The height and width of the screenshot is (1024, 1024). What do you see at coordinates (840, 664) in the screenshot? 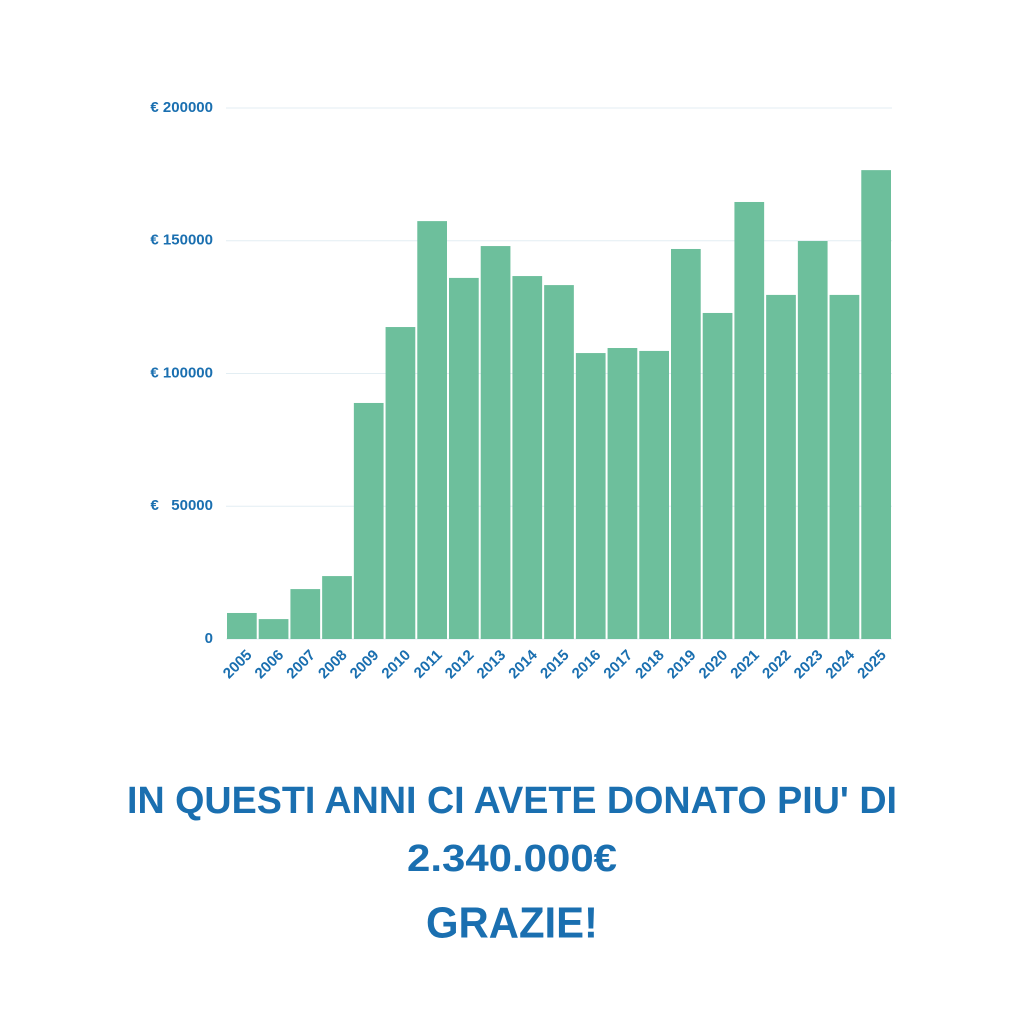
I see `x-tick-label: 2024` at bounding box center [840, 664].